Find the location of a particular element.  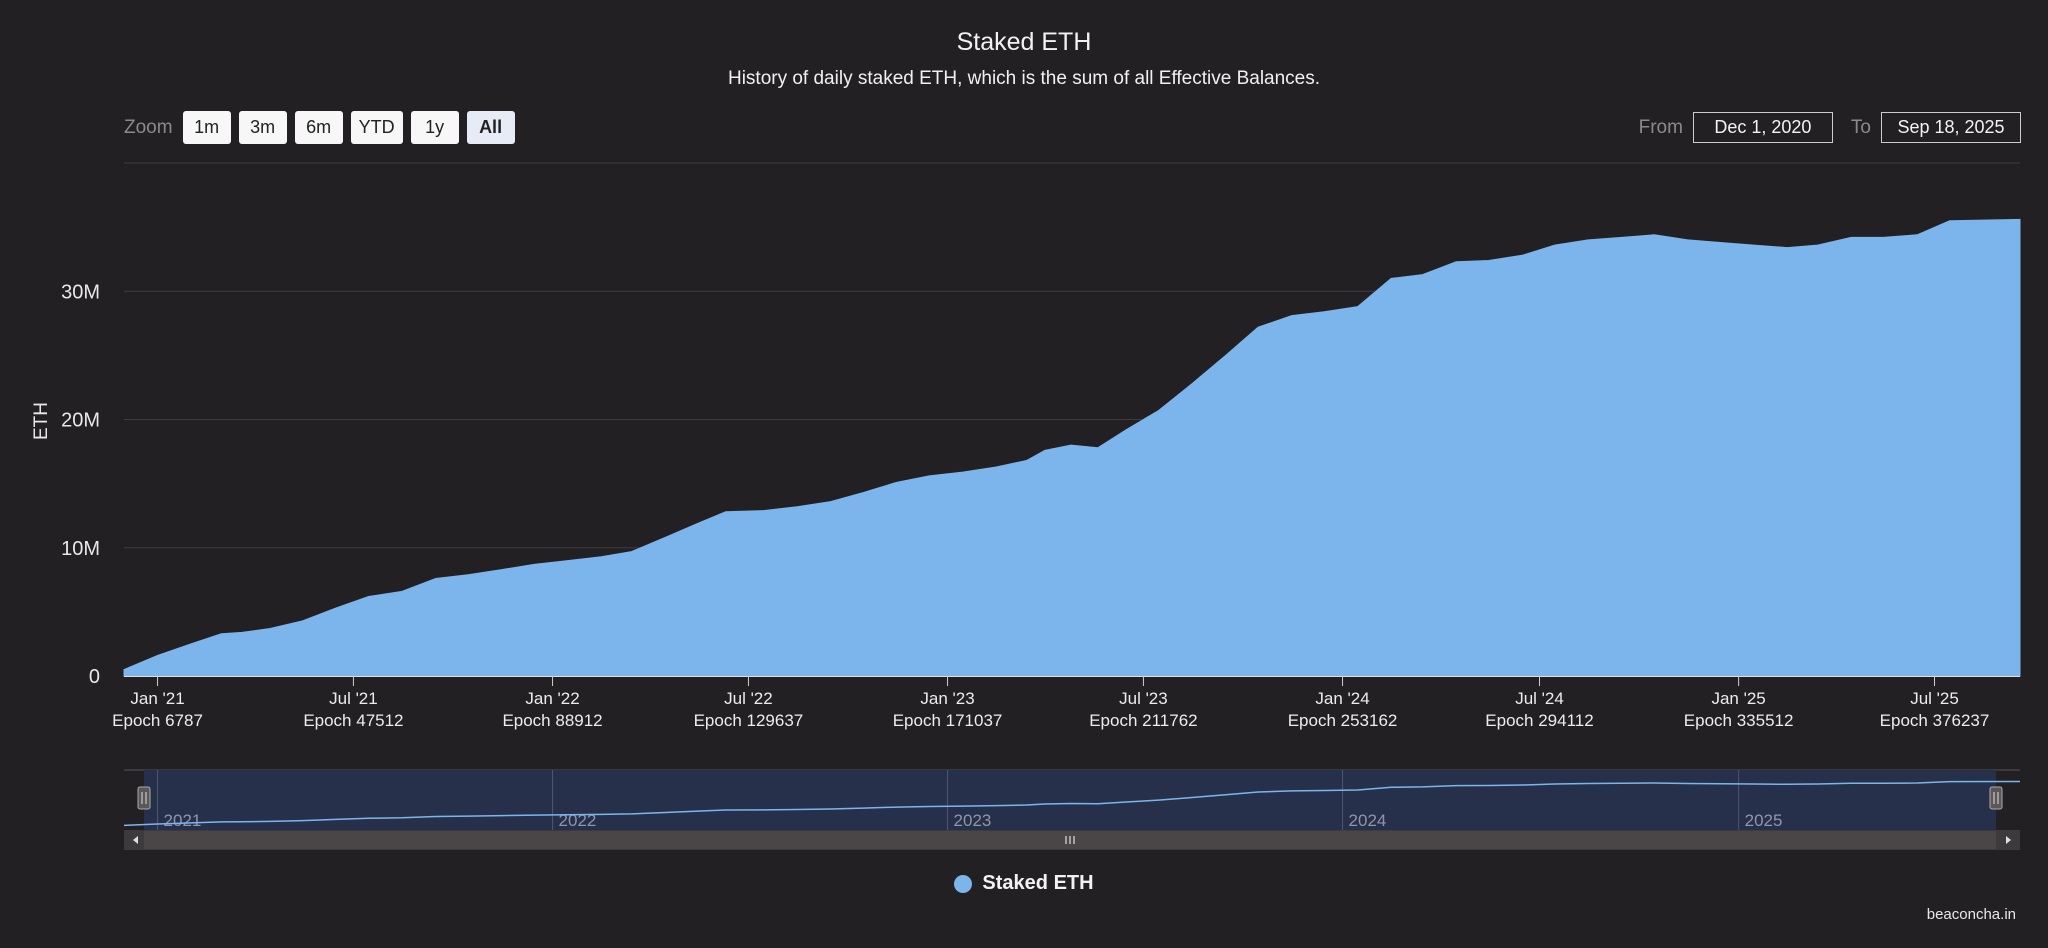

x-tick-label: Jul '21 is located at coordinates (353, 698).